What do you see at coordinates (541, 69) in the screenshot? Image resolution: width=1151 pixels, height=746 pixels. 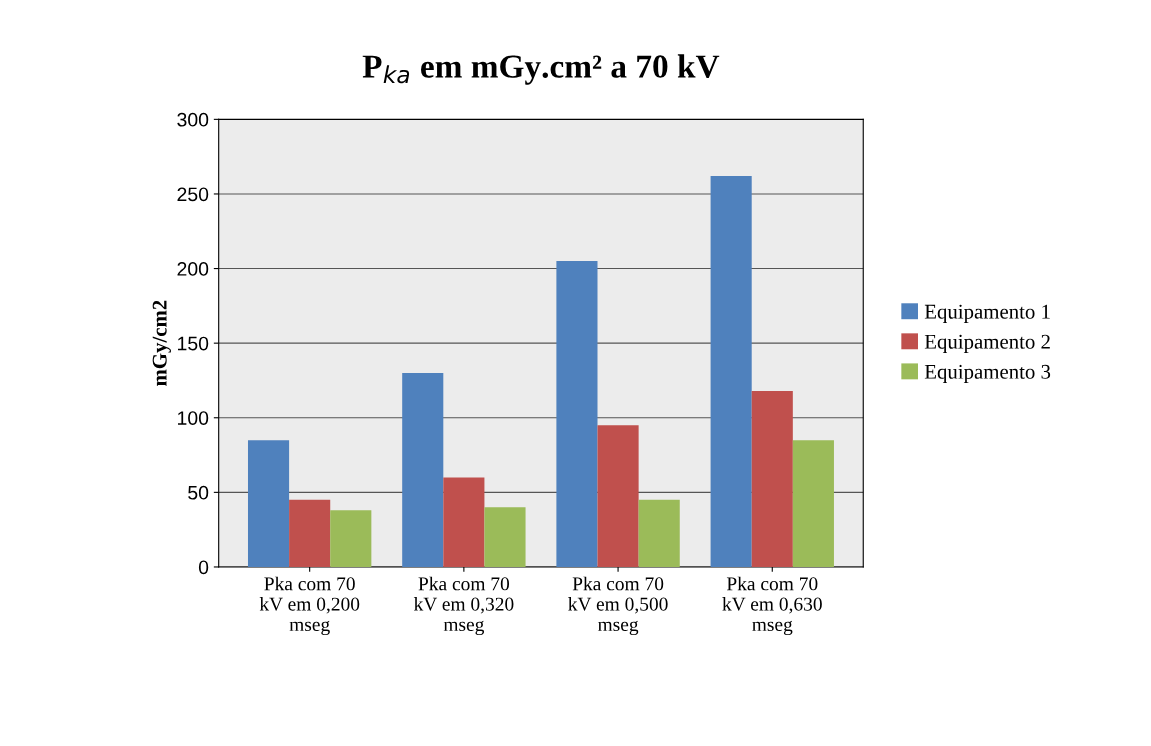 I see `chart-title: P$_{ka}$ em mGy.cm² a 70 kV` at bounding box center [541, 69].